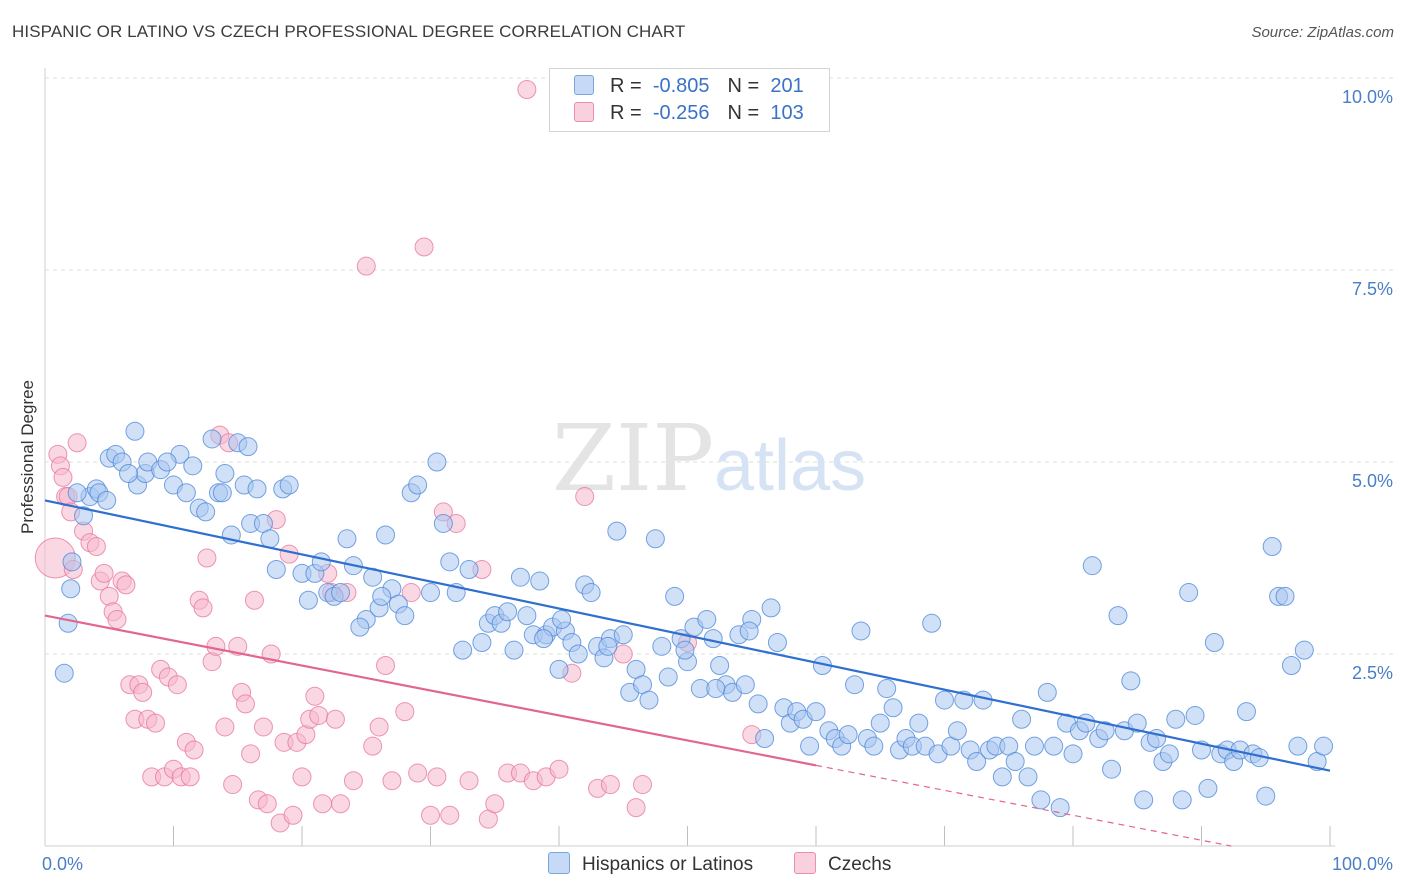 The width and height of the screenshot is (1406, 892). I want to click on y-tick-label: 2.5%, so click(1372, 673).